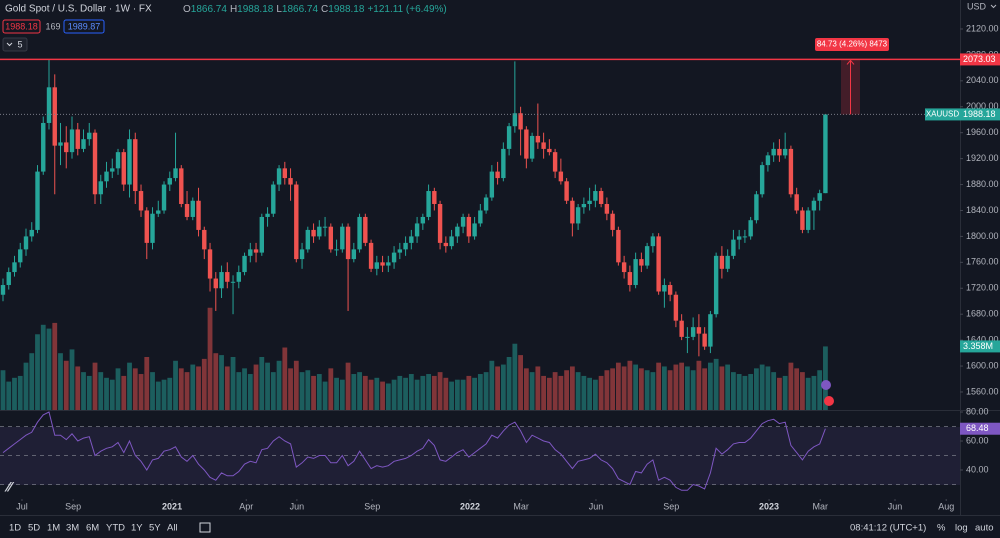  I want to click on y-tick-label: 1560.00, so click(982, 391).